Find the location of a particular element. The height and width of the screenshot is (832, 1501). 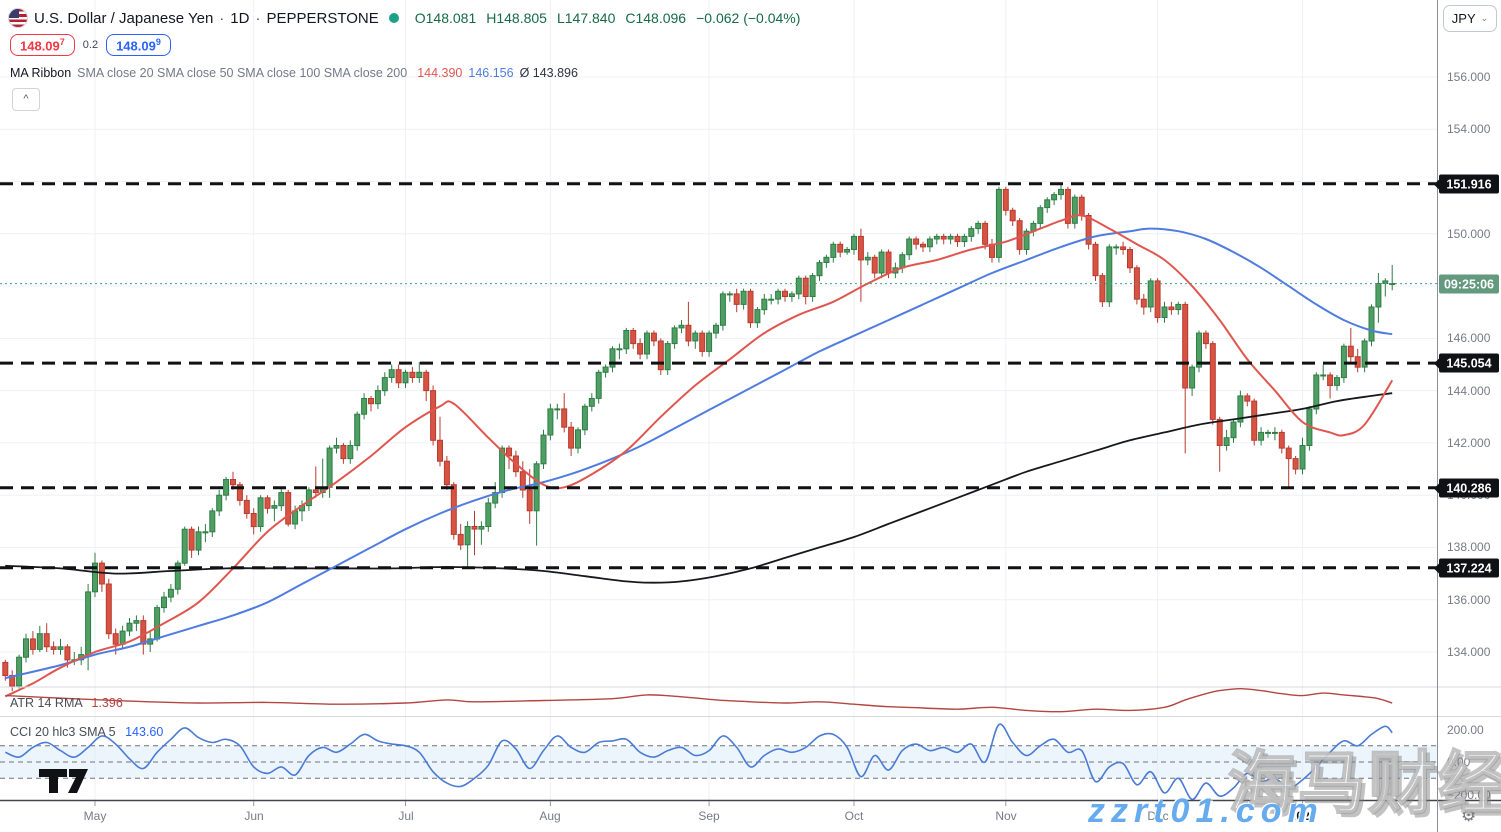

bid-ask-row: 148.097 0.2 148.099 is located at coordinates (90, 45).